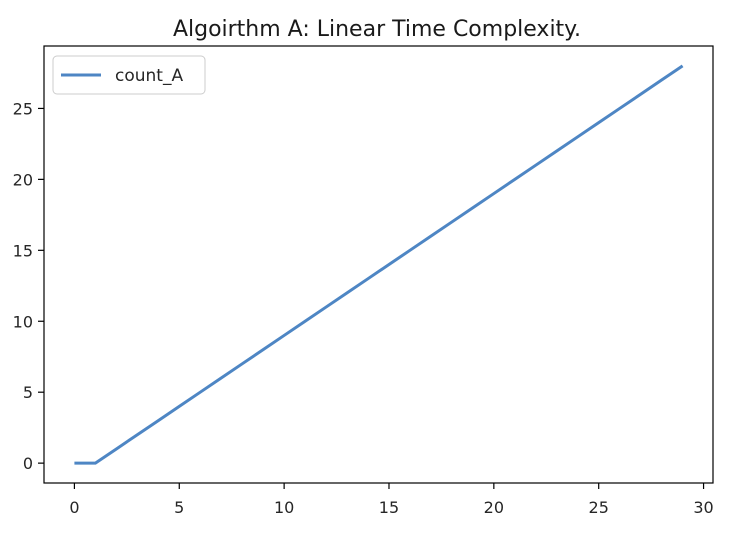 The image size is (756, 550). I want to click on legend: count_A, so click(129, 75).